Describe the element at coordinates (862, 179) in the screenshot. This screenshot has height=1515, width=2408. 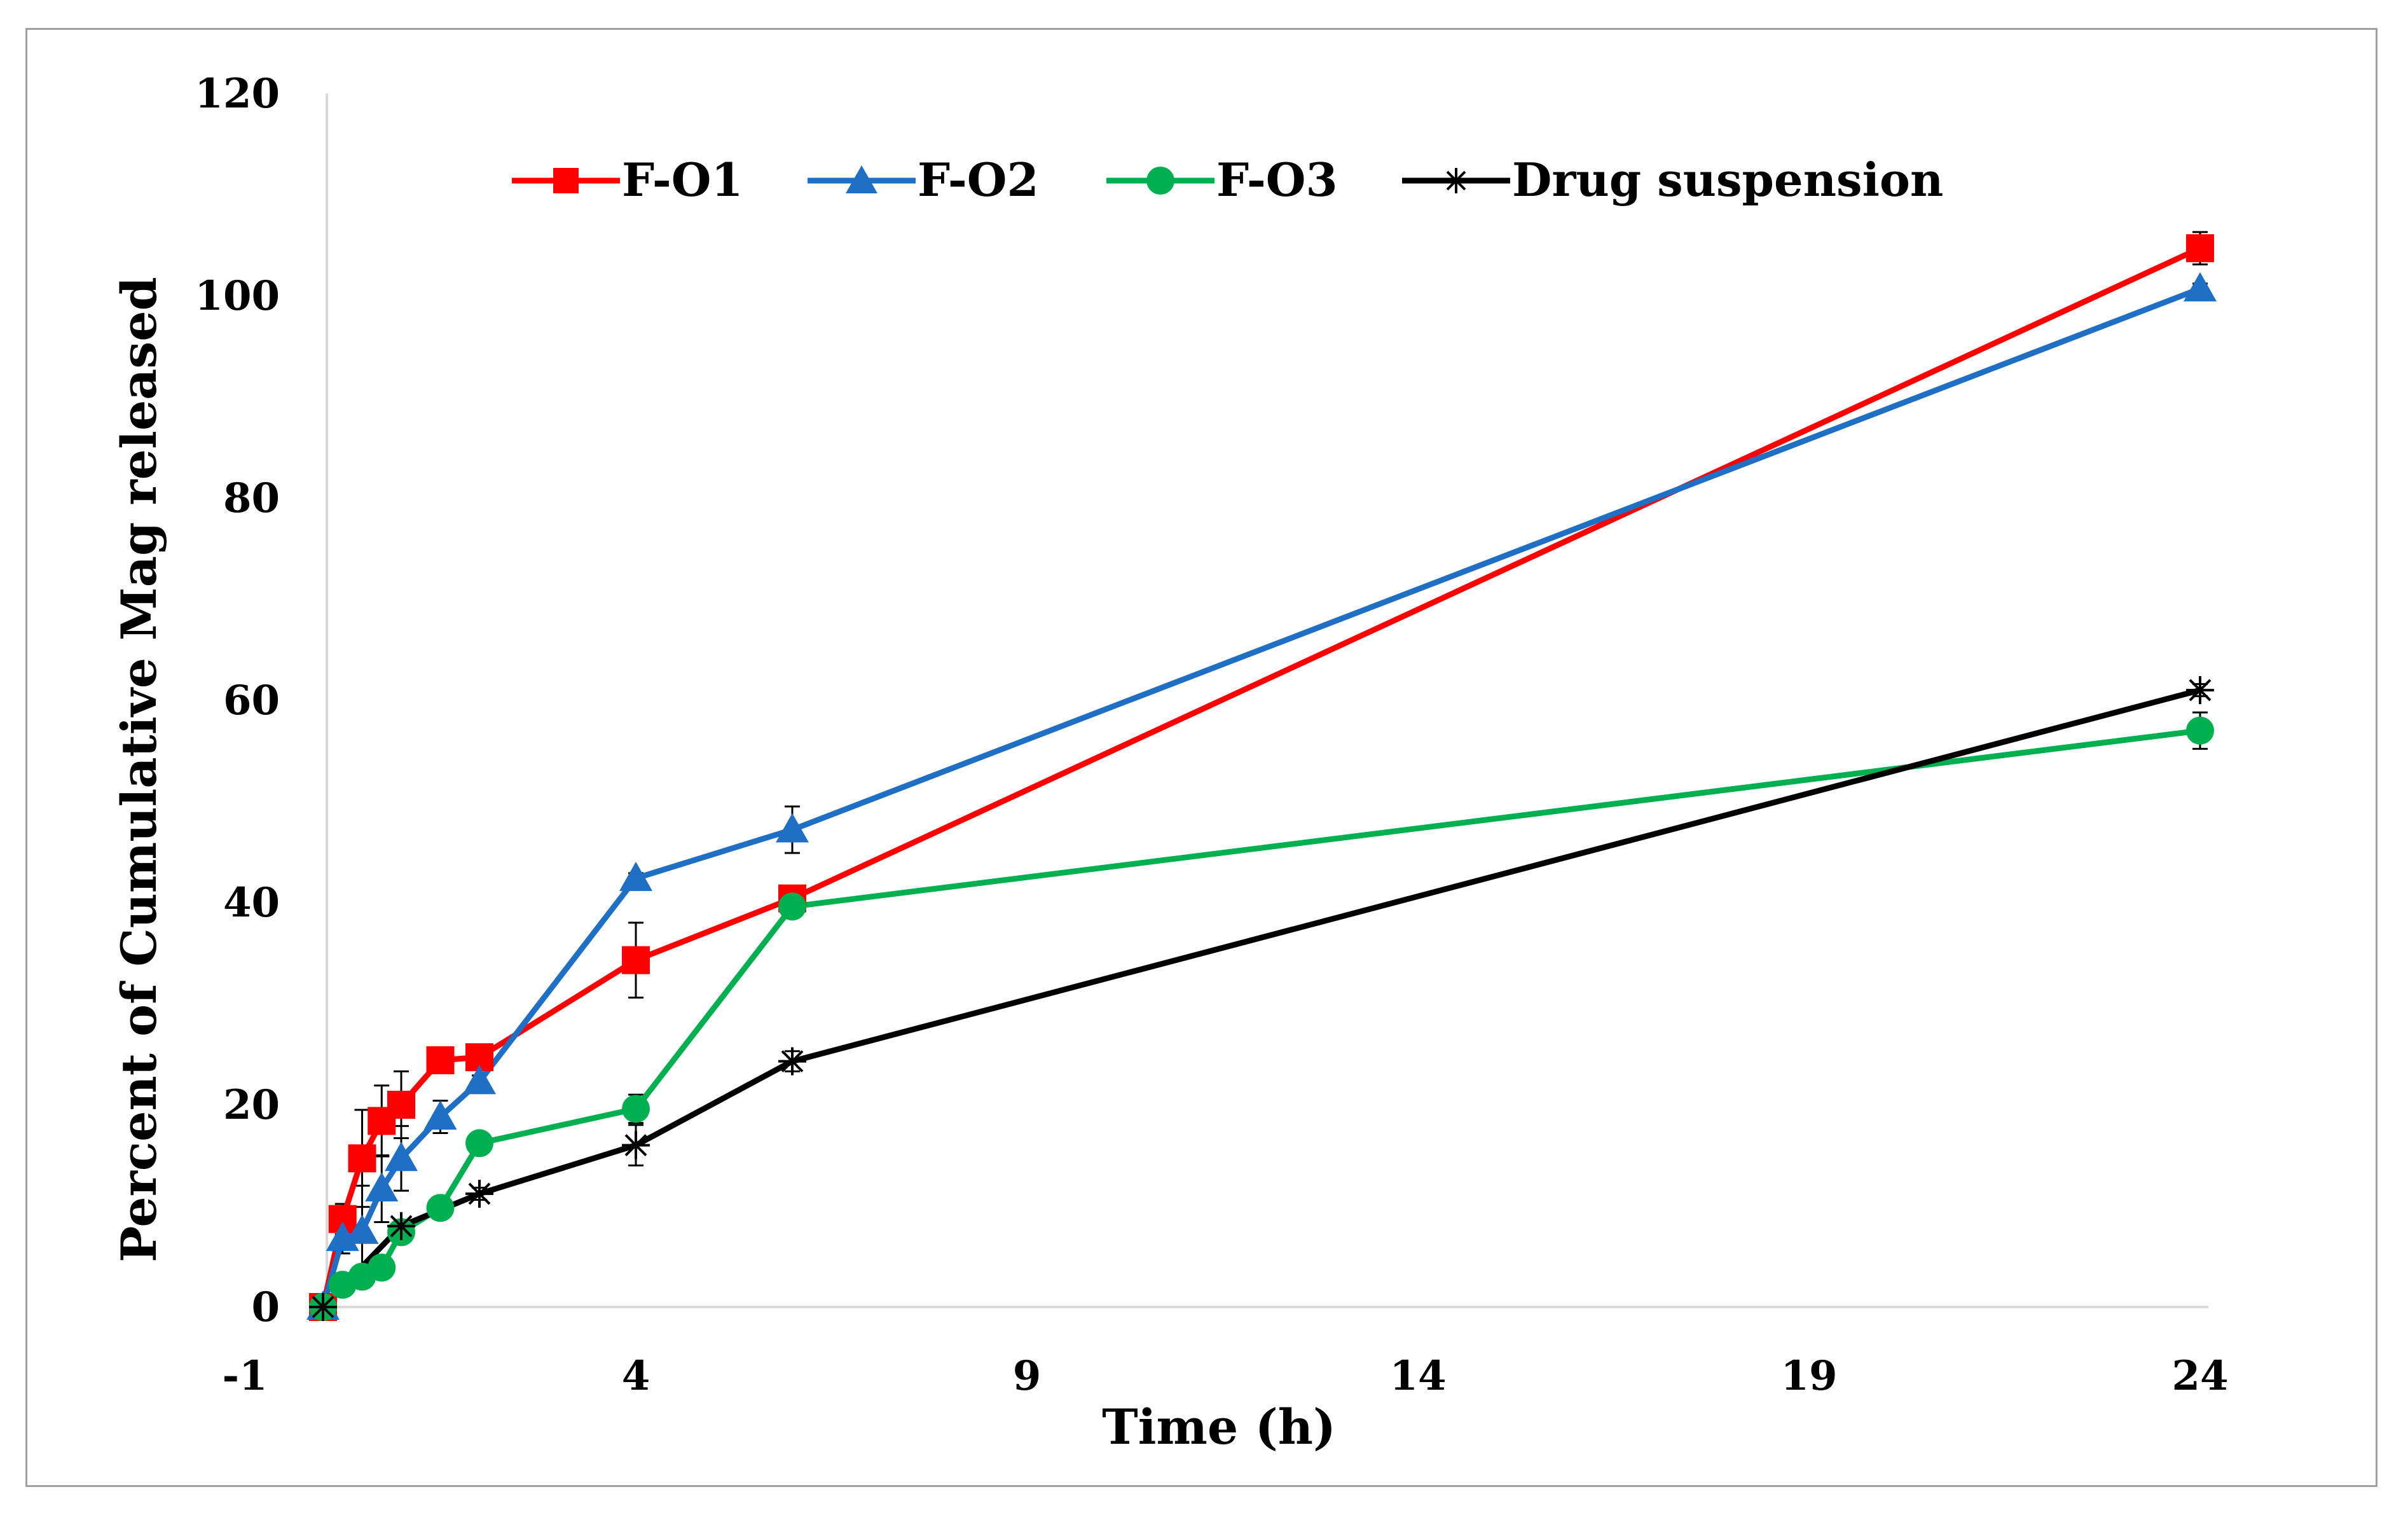
I see `legend-marker-f-o2` at that location.